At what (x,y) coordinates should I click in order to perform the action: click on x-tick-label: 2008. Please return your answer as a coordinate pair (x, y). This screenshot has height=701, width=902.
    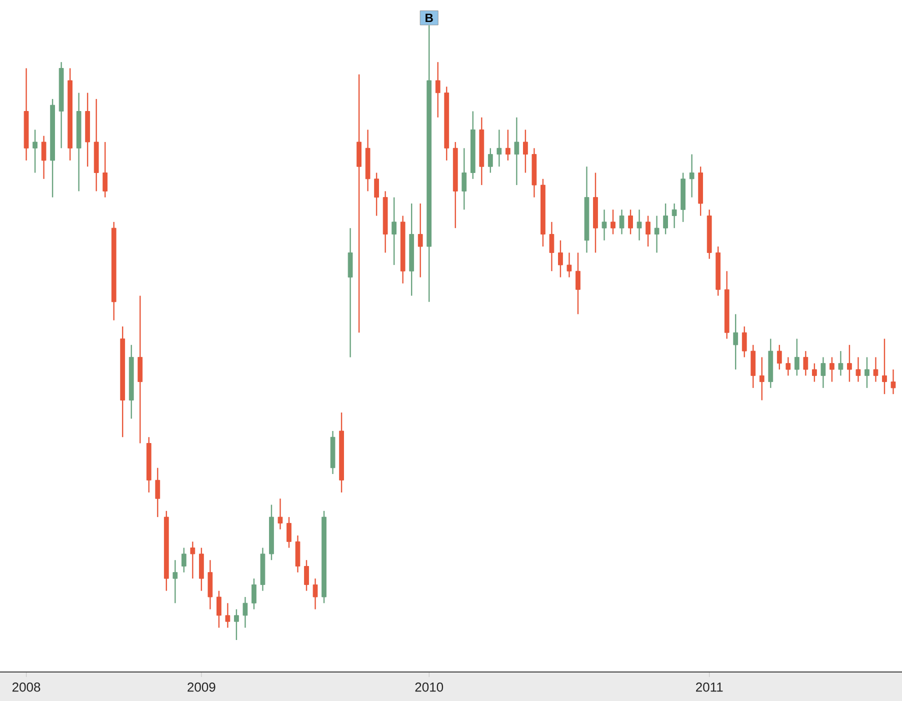
    Looking at the image, I should click on (26, 687).